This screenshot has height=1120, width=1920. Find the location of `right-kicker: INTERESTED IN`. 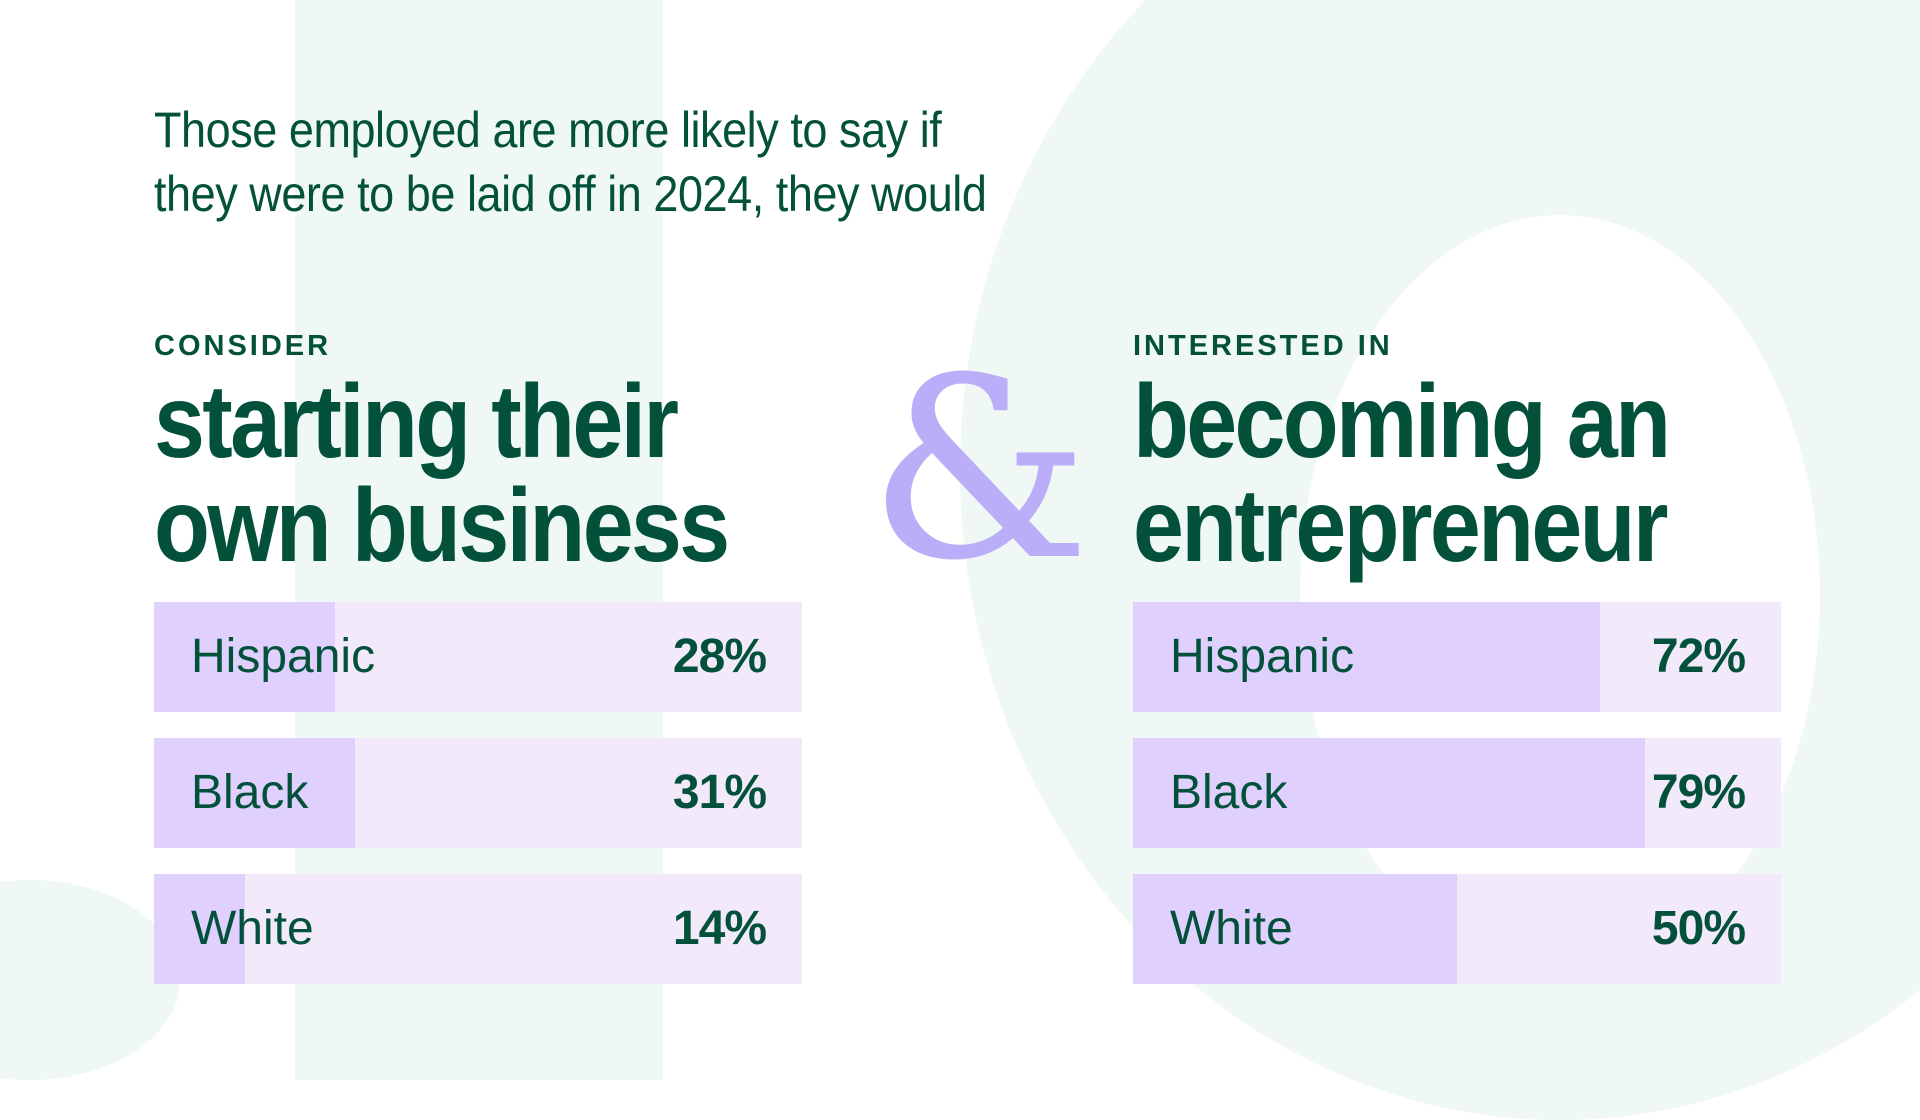

right-kicker: INTERESTED IN is located at coordinates (1263, 346).